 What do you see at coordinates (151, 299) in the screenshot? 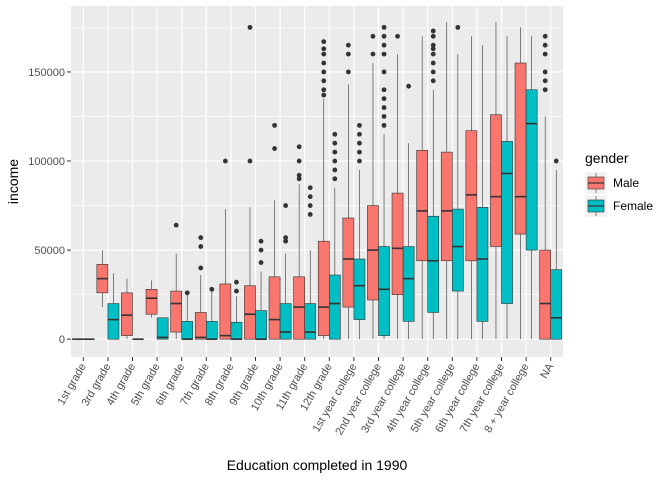
I see `box-male-5th-grade` at bounding box center [151, 299].